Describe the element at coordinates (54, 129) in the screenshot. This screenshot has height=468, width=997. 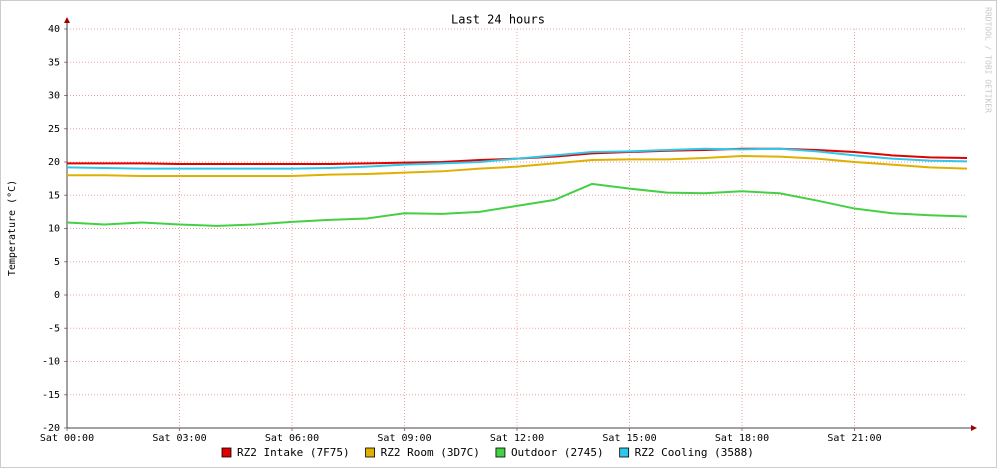
I see `y-tick-label: 25` at that location.